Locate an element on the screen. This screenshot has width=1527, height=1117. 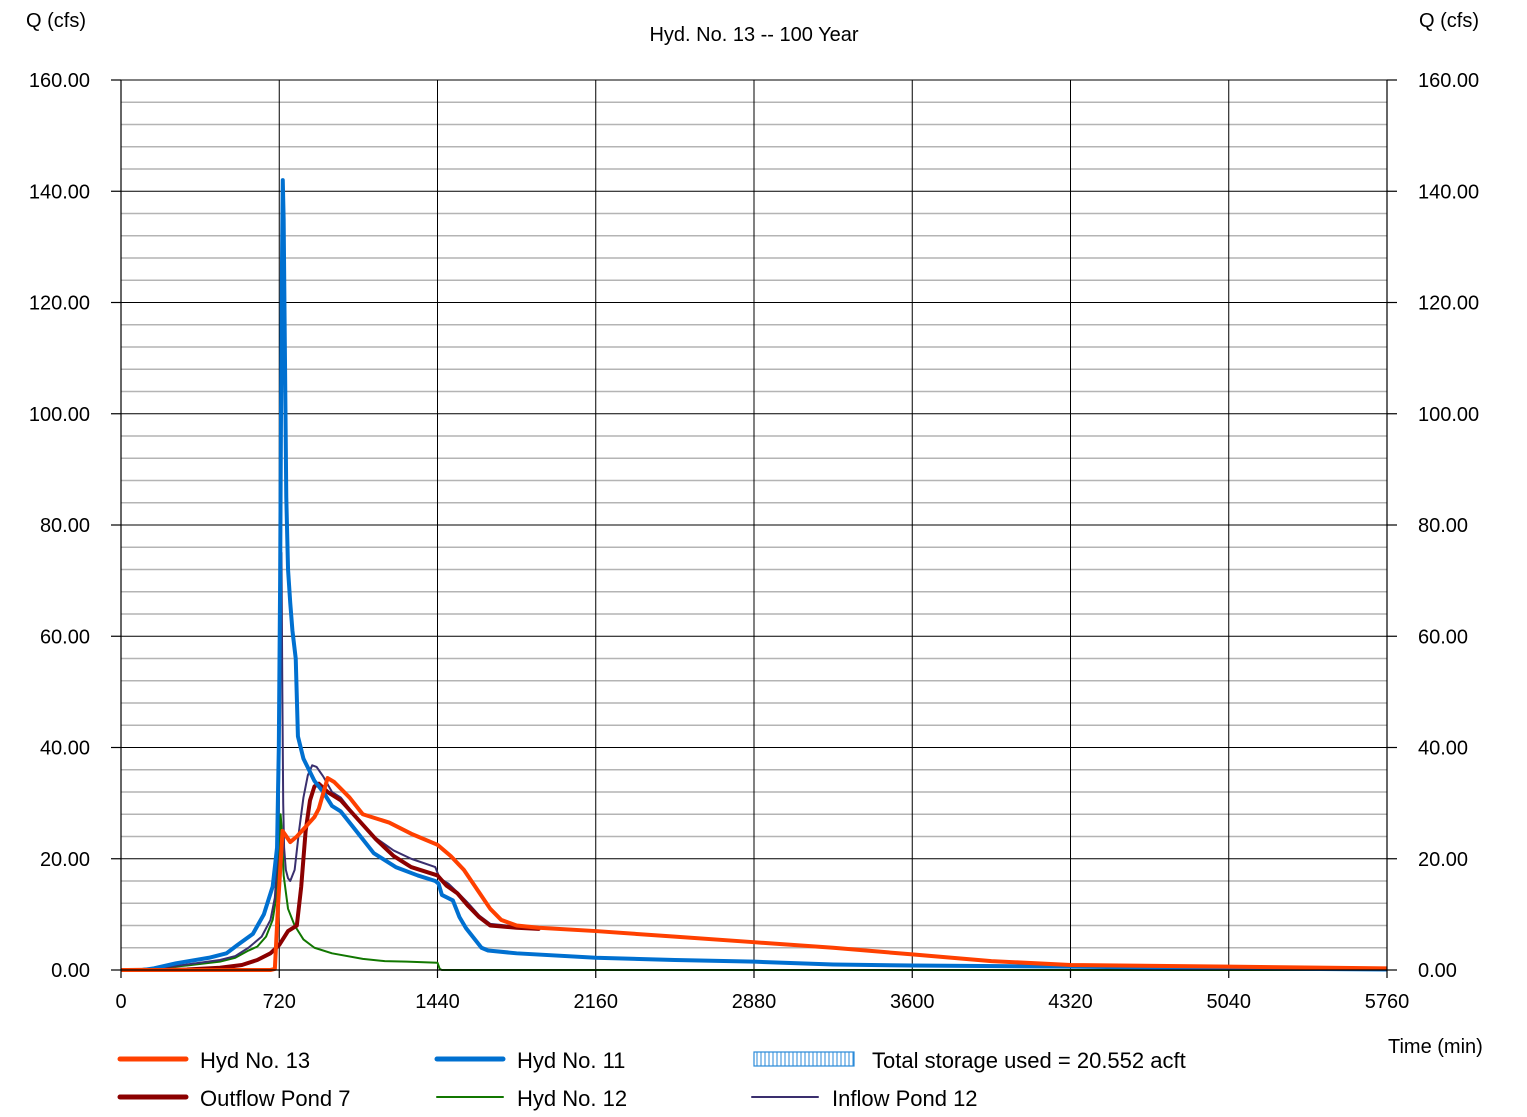
y-tick-label-left: 60.00 is located at coordinates (65, 637).